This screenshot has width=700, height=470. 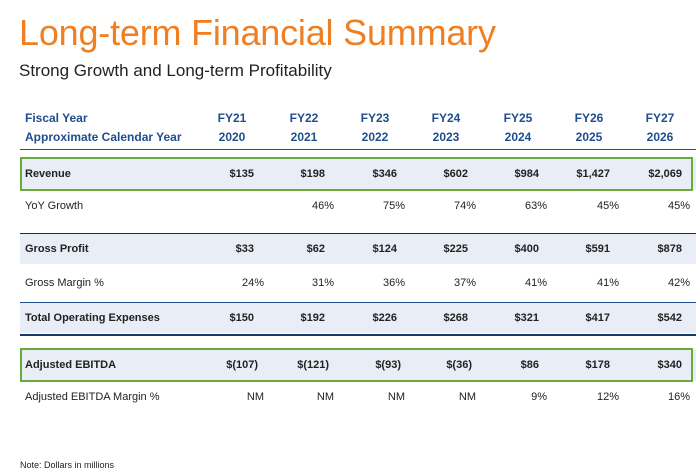 I want to click on table-cell: 63%, so click(x=535, y=206).